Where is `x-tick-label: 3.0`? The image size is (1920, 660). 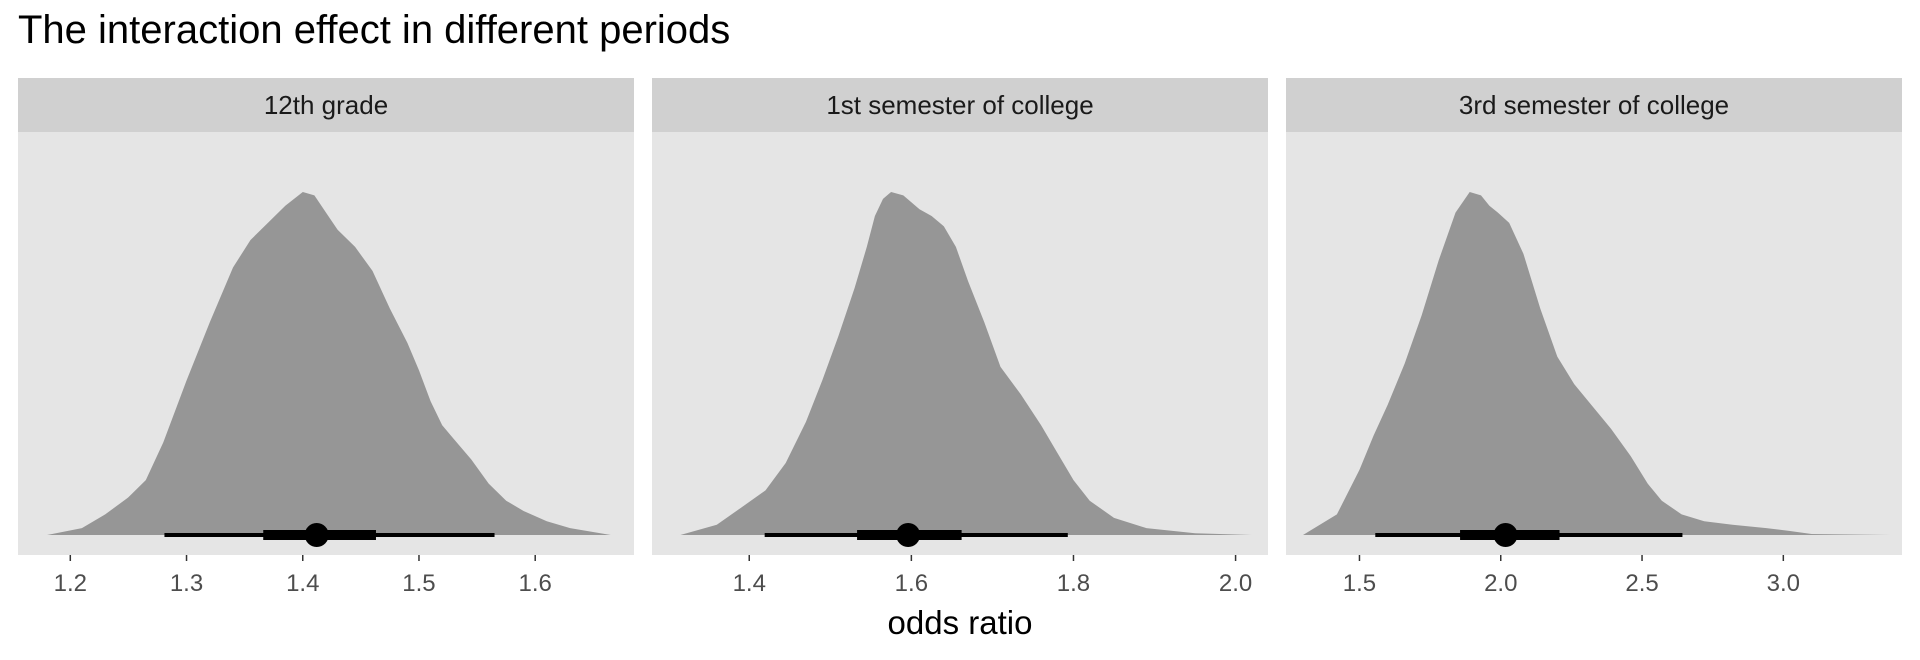
x-tick-label: 3.0 is located at coordinates (1783, 583).